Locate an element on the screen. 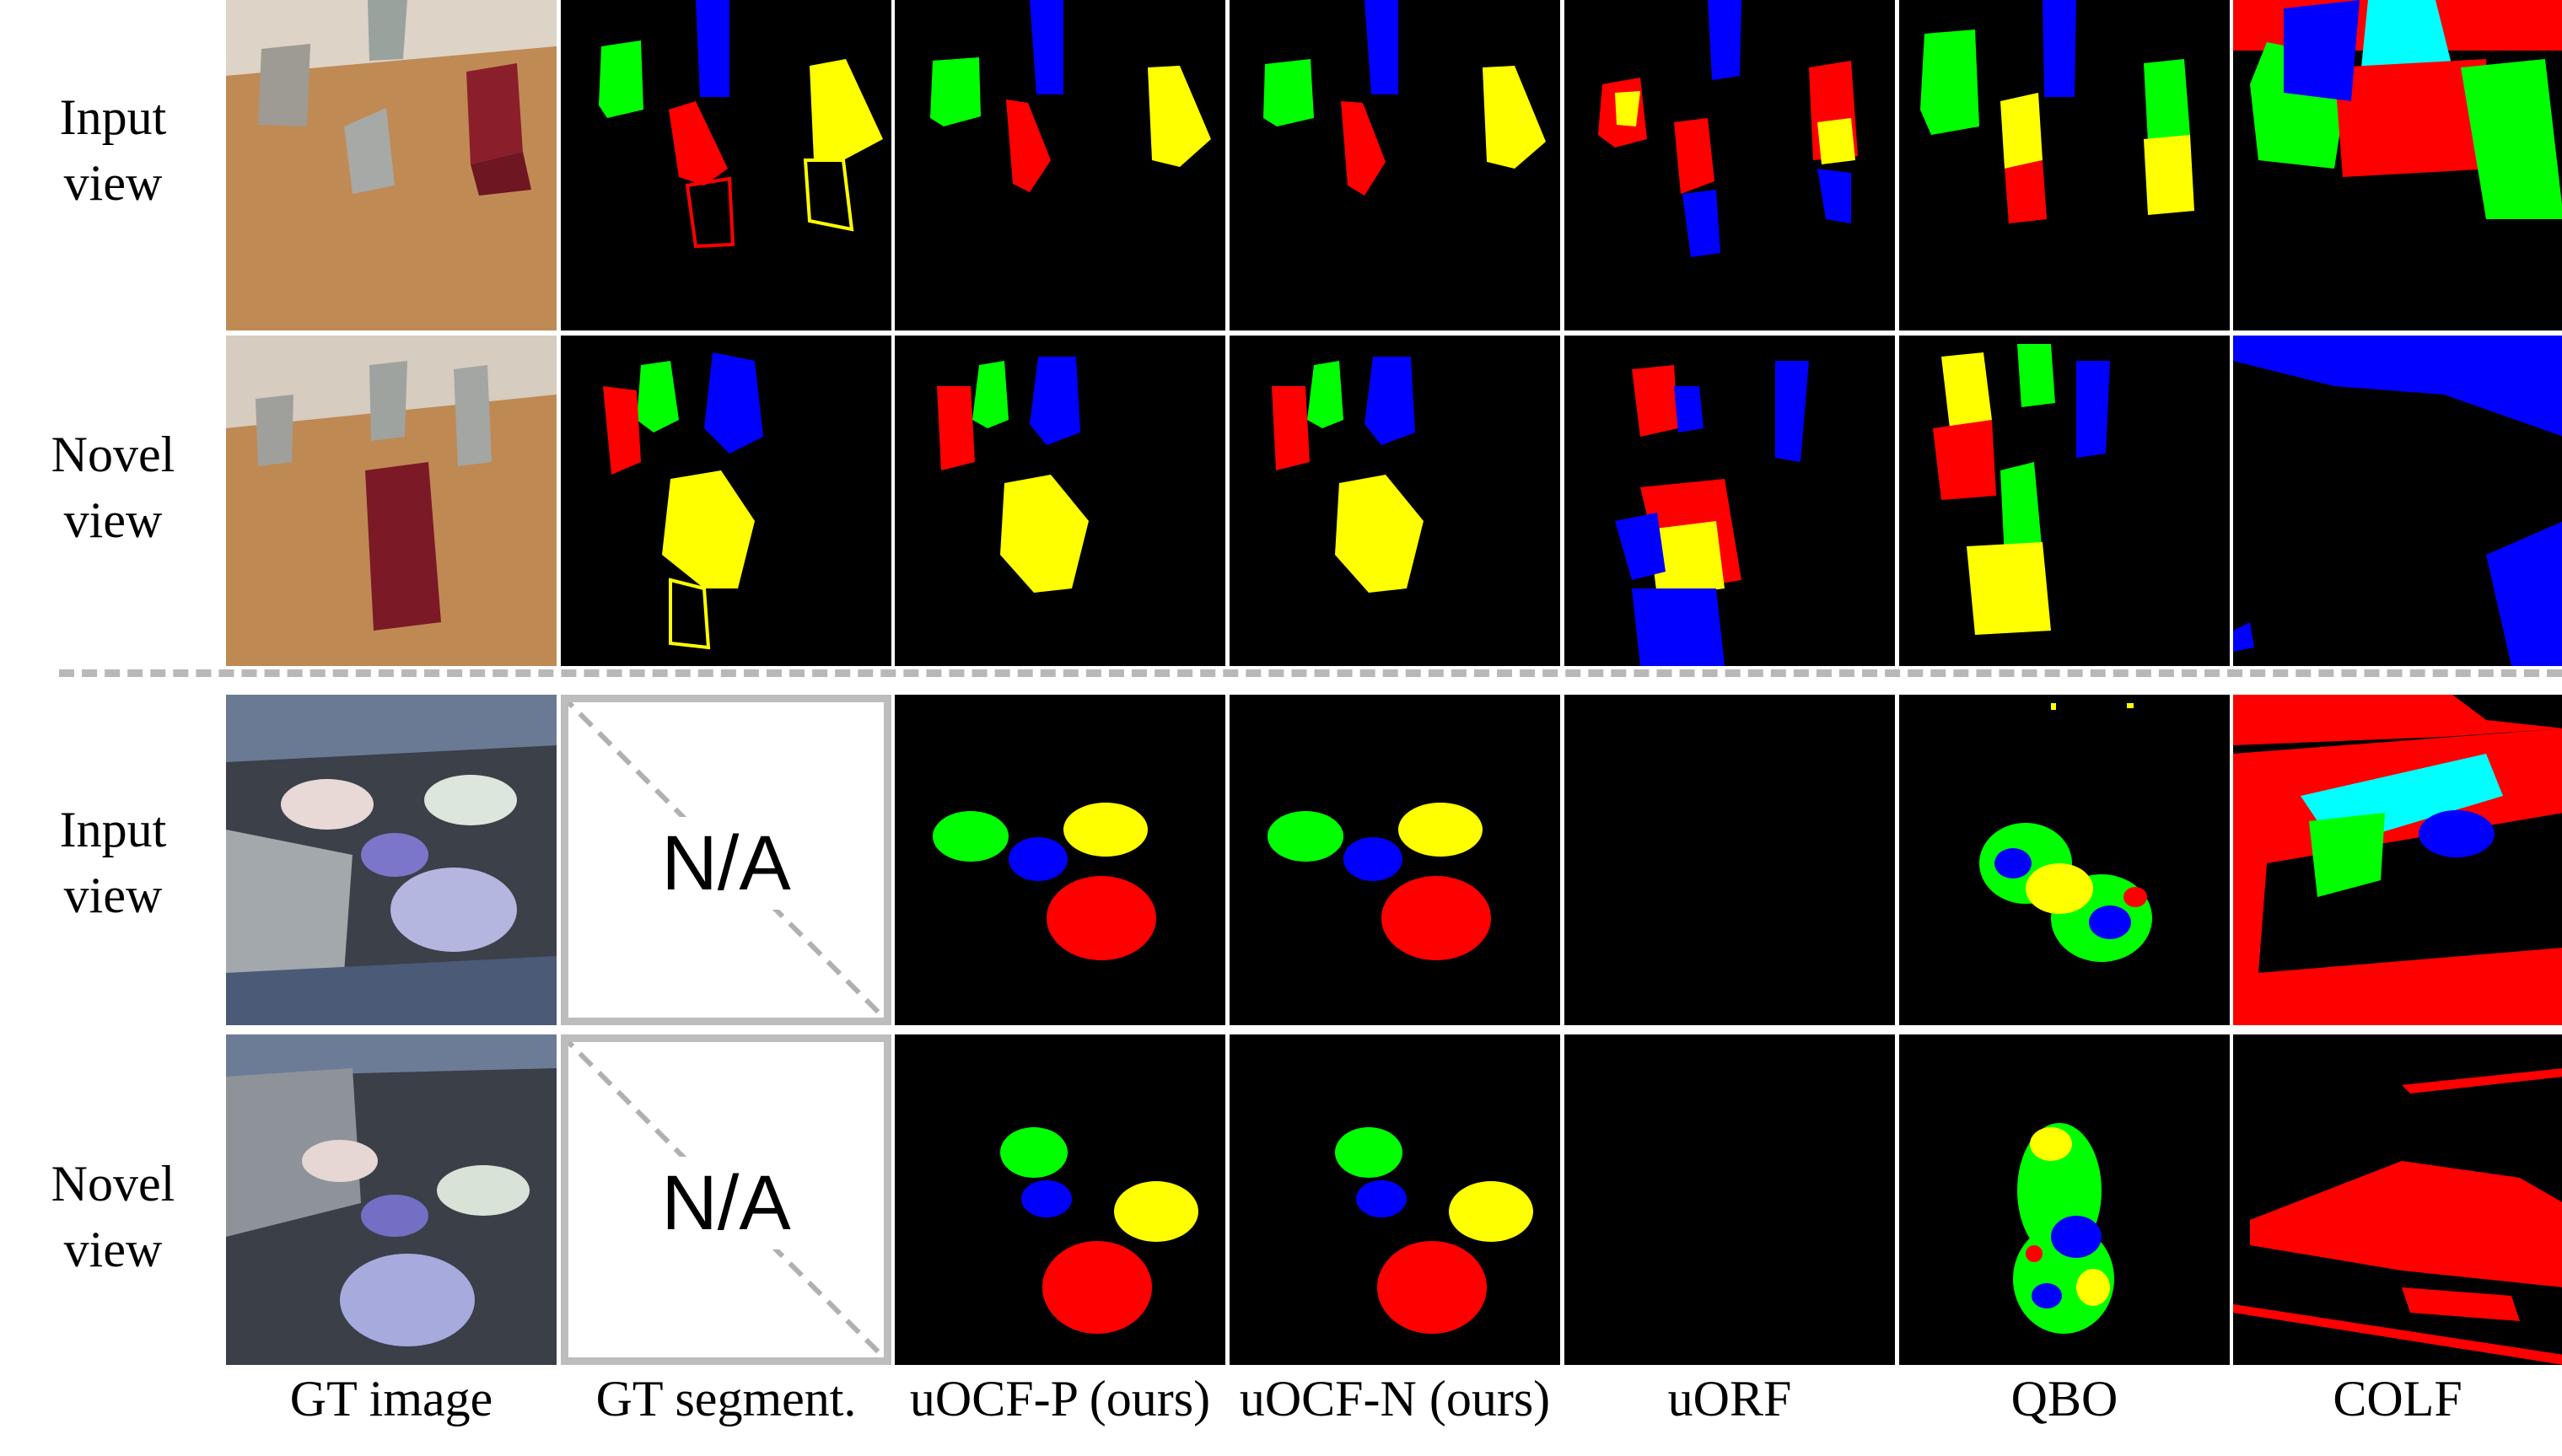 This screenshot has width=2562, height=1456. qbo-chairs-input is located at coordinates (2064, 165).